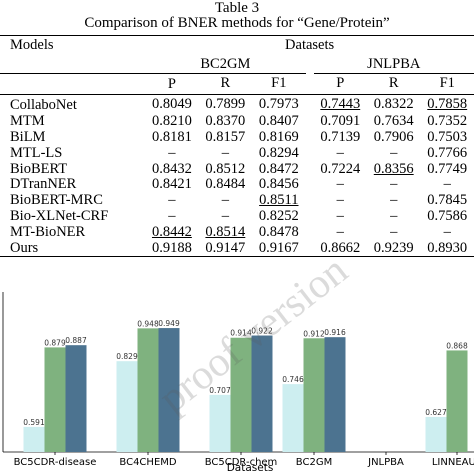 The height and width of the screenshot is (474, 474). Describe the element at coordinates (385, 462) in the screenshot. I see `x-tick-label: JNLPBA` at that location.